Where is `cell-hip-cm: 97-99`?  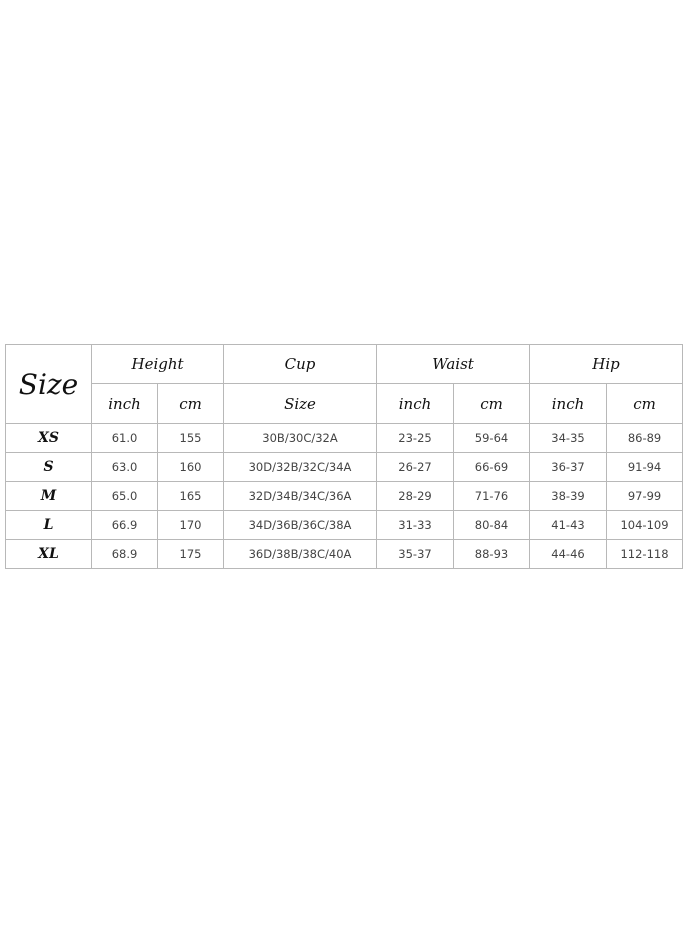 cell-hip-cm: 97-99 is located at coordinates (645, 496).